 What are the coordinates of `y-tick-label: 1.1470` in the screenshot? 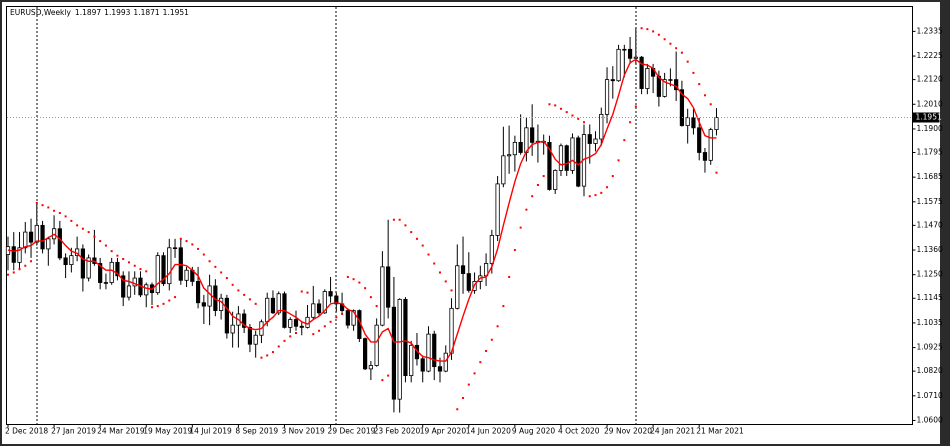 It's located at (930, 224).